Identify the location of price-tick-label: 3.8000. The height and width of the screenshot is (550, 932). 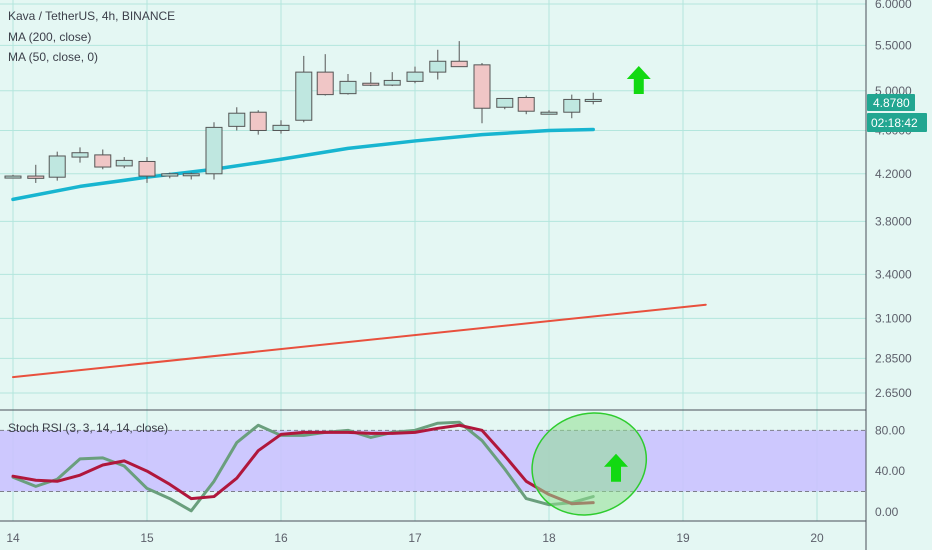
(893, 221).